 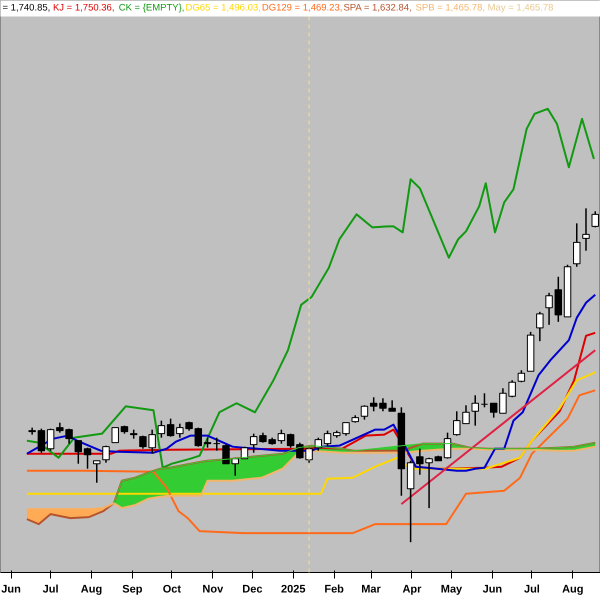 What do you see at coordinates (412, 590) in the screenshot?
I see `x-tick-label: Apr` at bounding box center [412, 590].